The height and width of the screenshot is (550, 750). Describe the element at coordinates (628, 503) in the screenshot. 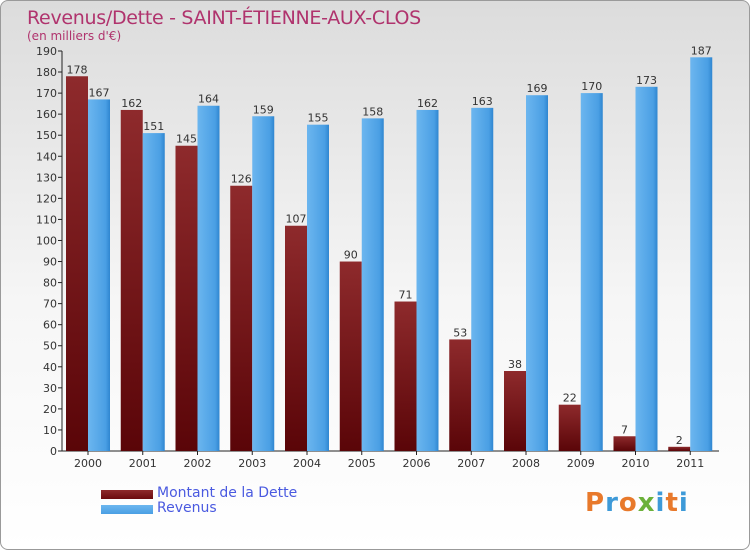

I see `logo-letter: o` at that location.